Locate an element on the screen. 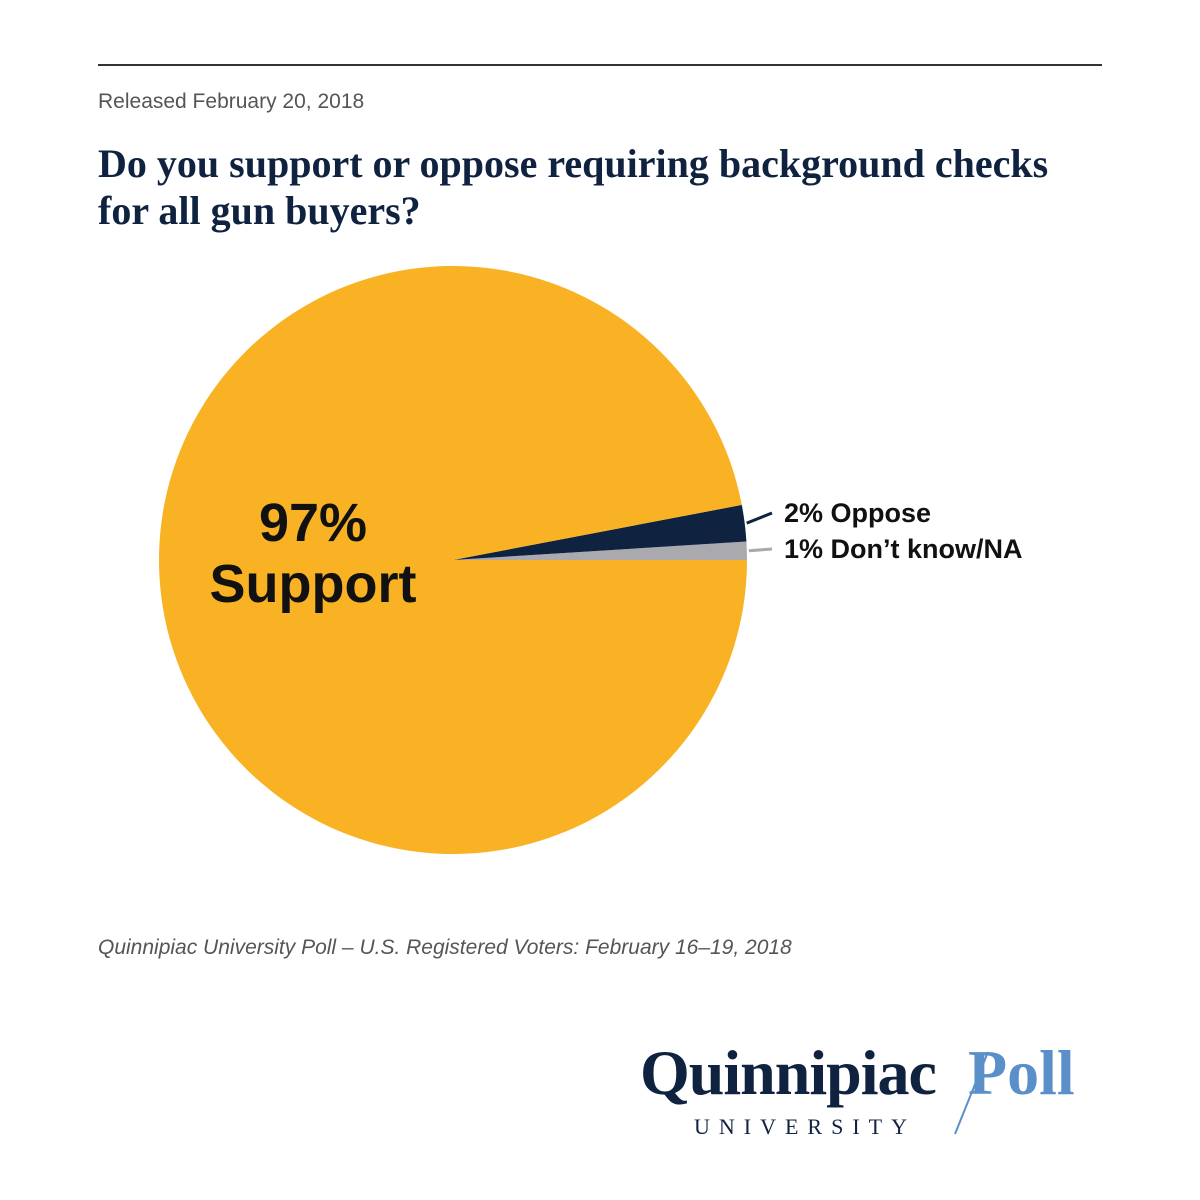 This screenshot has height=1200, width=1200. pie-slice-oppose is located at coordinates (600, 532).